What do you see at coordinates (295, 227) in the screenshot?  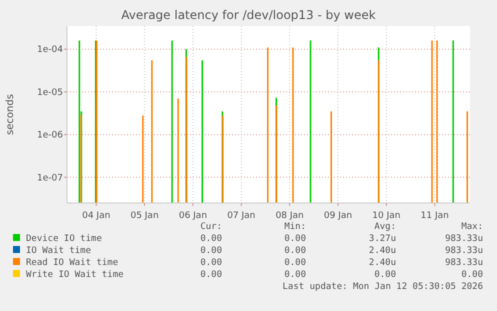 I see `text: Min:` at bounding box center [295, 227].